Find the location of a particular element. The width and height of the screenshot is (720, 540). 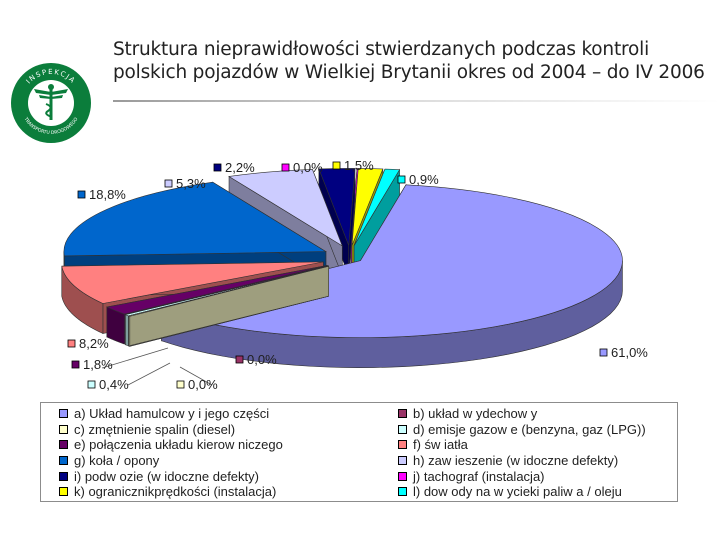

legend-item-f: f) św iatła is located at coordinates (537, 445).